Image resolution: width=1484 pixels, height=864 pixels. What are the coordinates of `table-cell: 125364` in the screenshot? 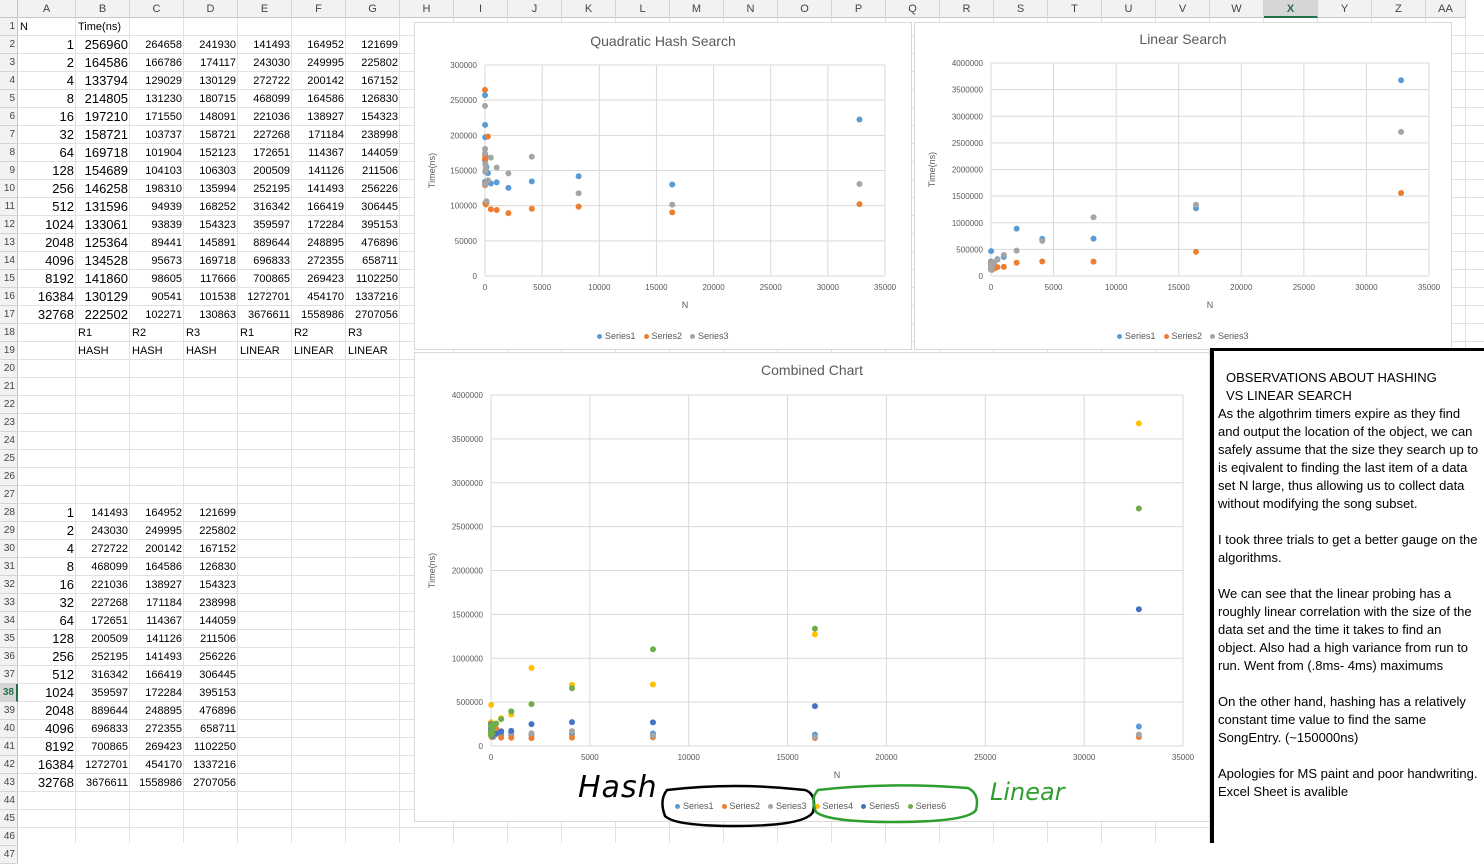 It's located at (106, 242).